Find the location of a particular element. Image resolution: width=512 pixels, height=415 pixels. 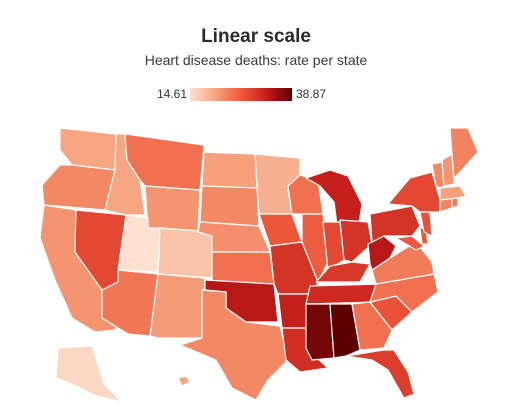

legend-min-label: 14.61 is located at coordinates (171, 94).